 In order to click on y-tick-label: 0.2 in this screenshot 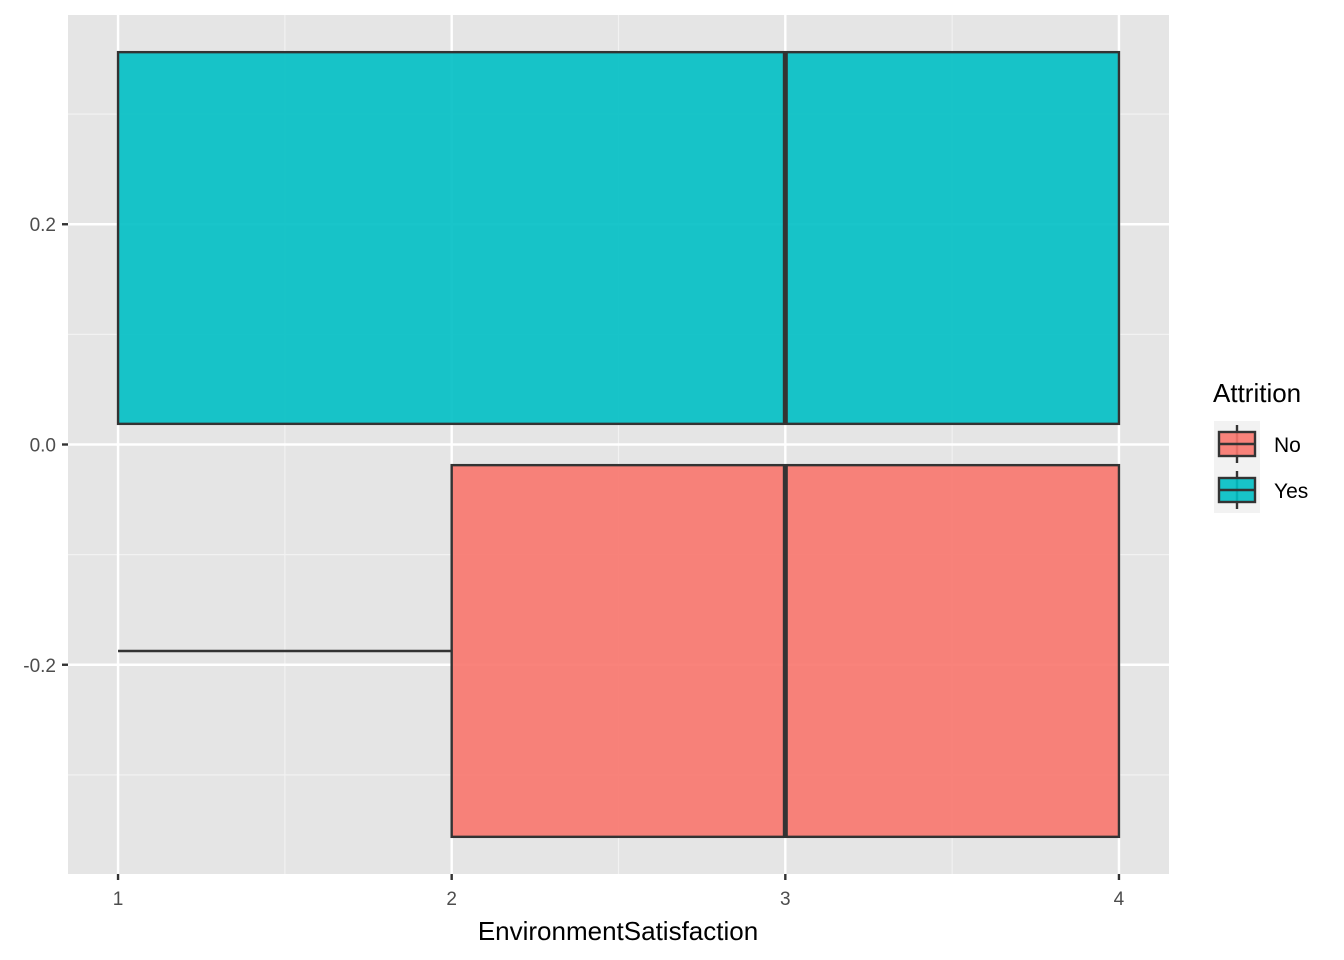, I will do `click(43, 225)`.